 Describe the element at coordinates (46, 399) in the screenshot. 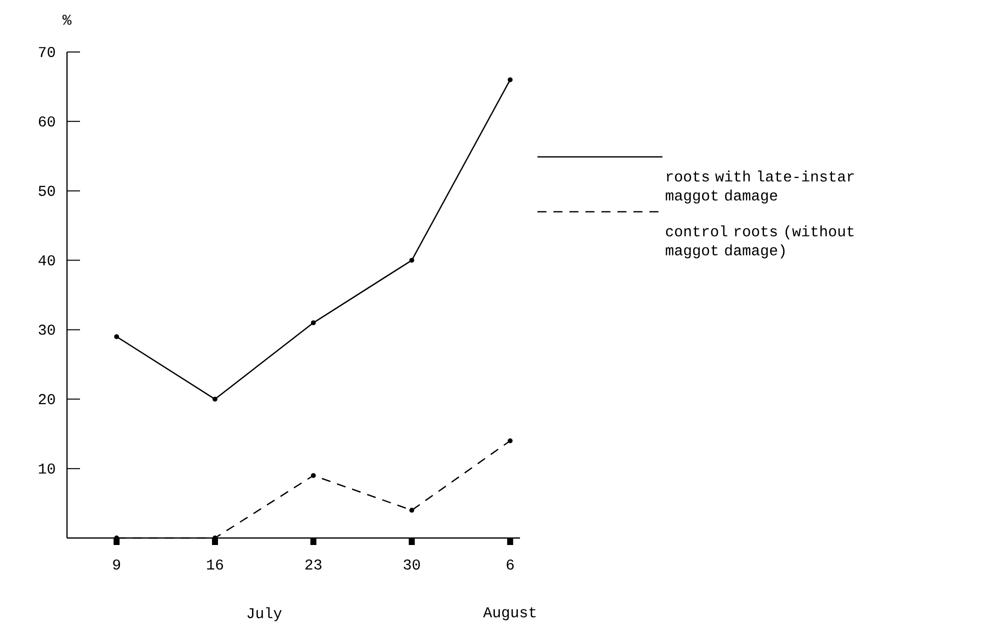

I see `y-tick-label: 20` at that location.